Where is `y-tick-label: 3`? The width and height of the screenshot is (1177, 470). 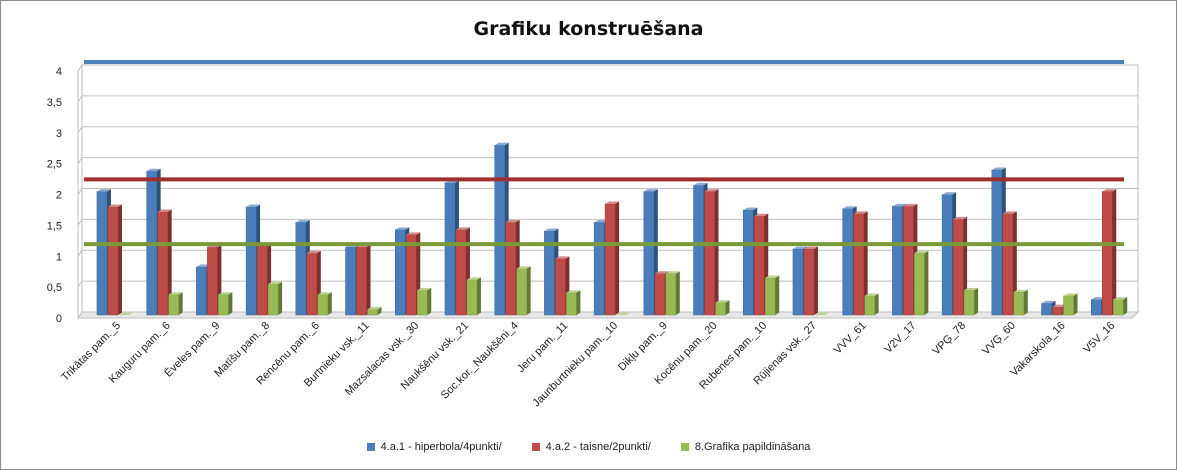
y-tick-label: 3 is located at coordinates (59, 134).